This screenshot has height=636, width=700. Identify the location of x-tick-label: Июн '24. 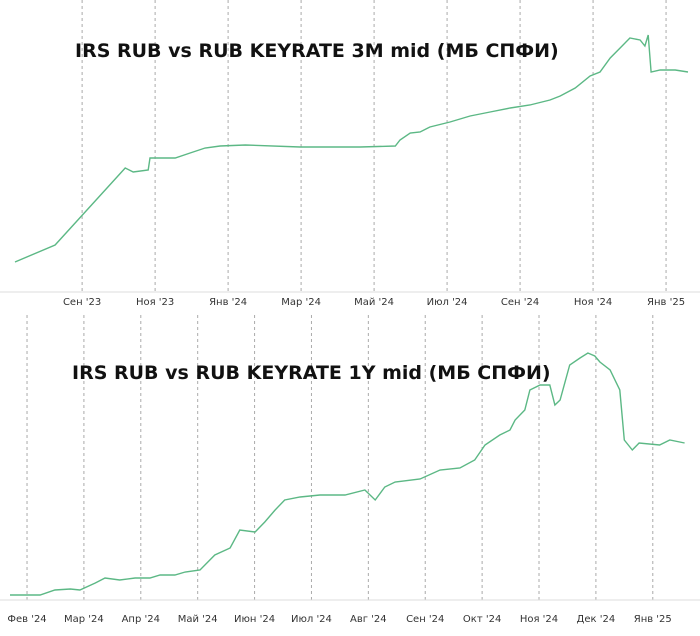
(254, 619).